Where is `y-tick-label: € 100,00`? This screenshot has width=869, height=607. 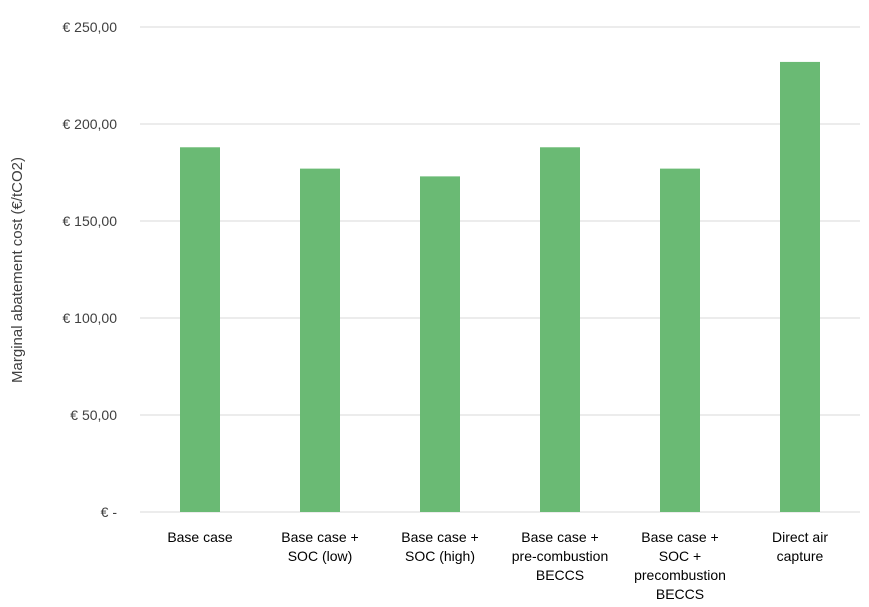
y-tick-label: € 100,00 is located at coordinates (90, 318).